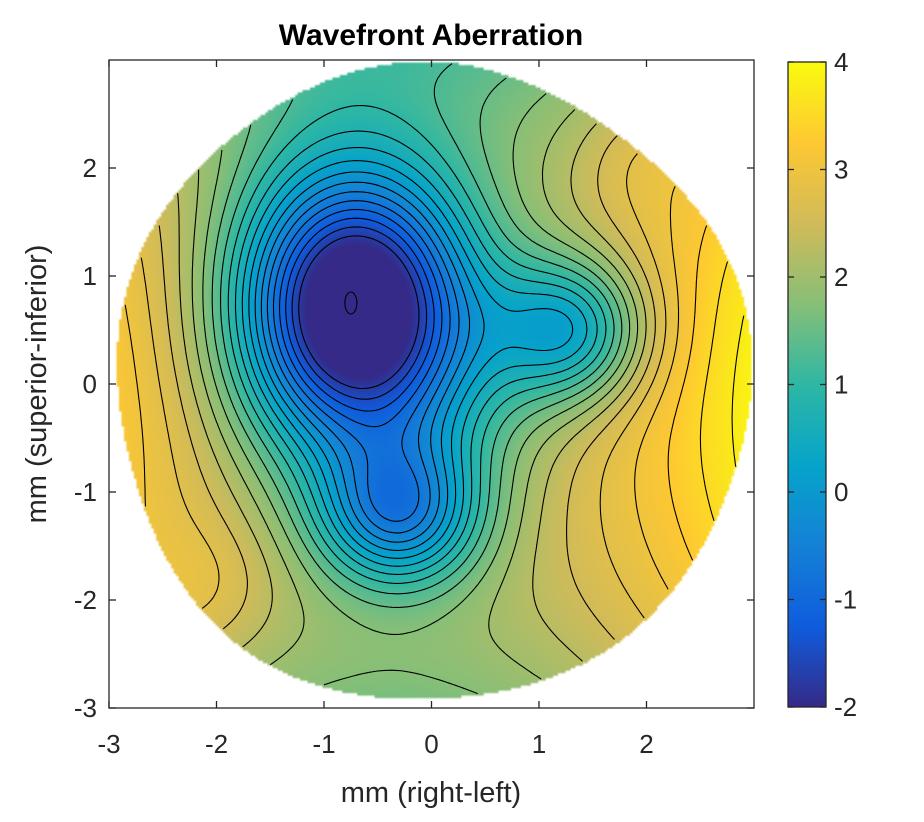 This screenshot has height=822, width=924. I want to click on colorbar-tick-label: -2, so click(845, 707).